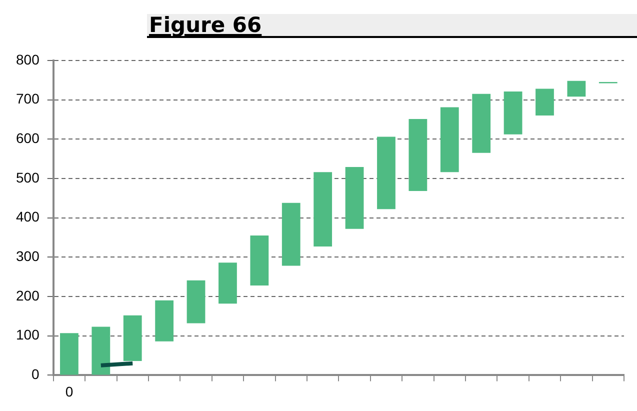  I want to click on y-tick-label: 500, so click(28, 177).